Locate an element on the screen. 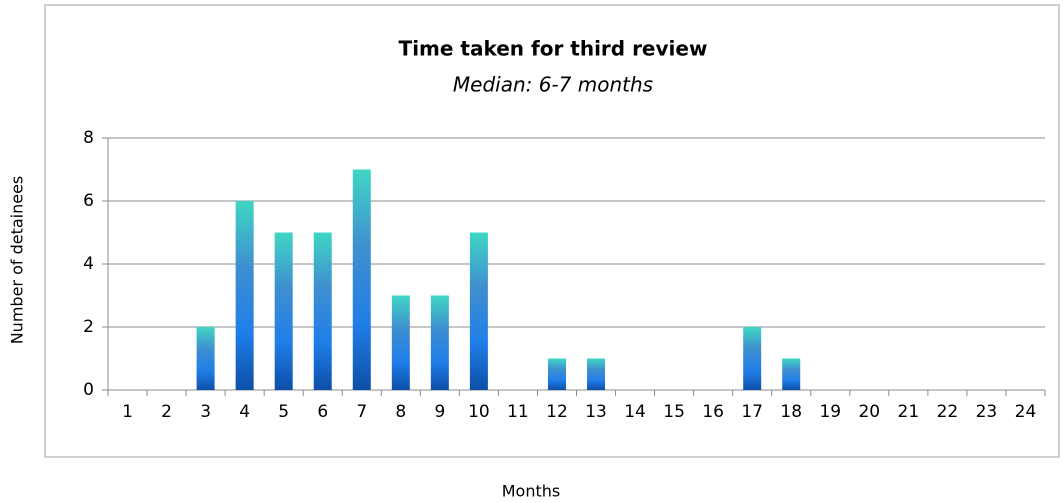 This screenshot has width=1063, height=503. x-tick-label: 3 is located at coordinates (205, 412).